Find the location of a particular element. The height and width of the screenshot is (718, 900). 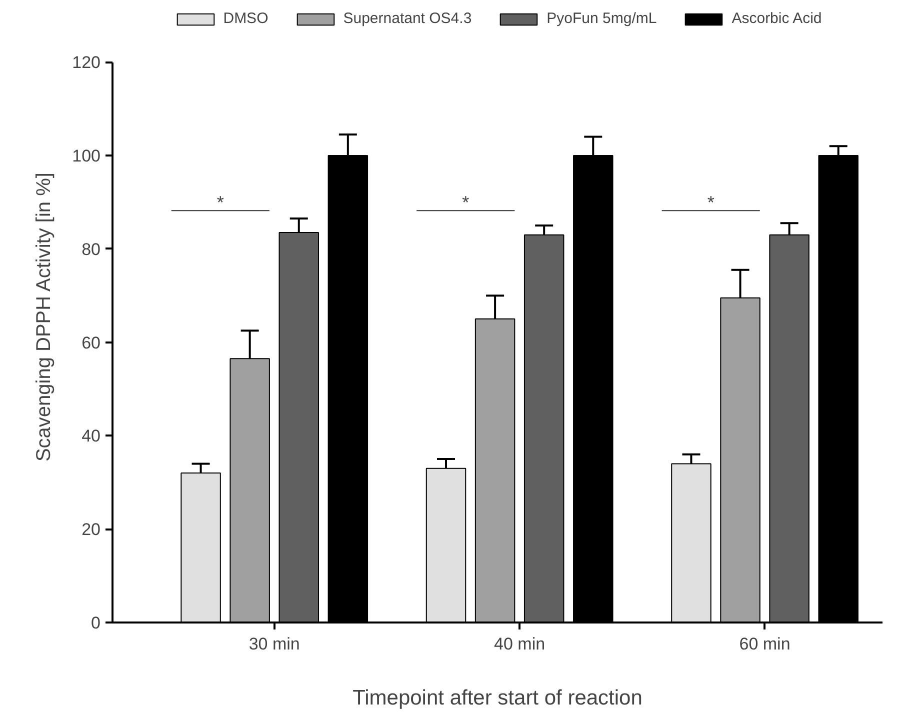

y-tick-label: 80 is located at coordinates (91, 249).